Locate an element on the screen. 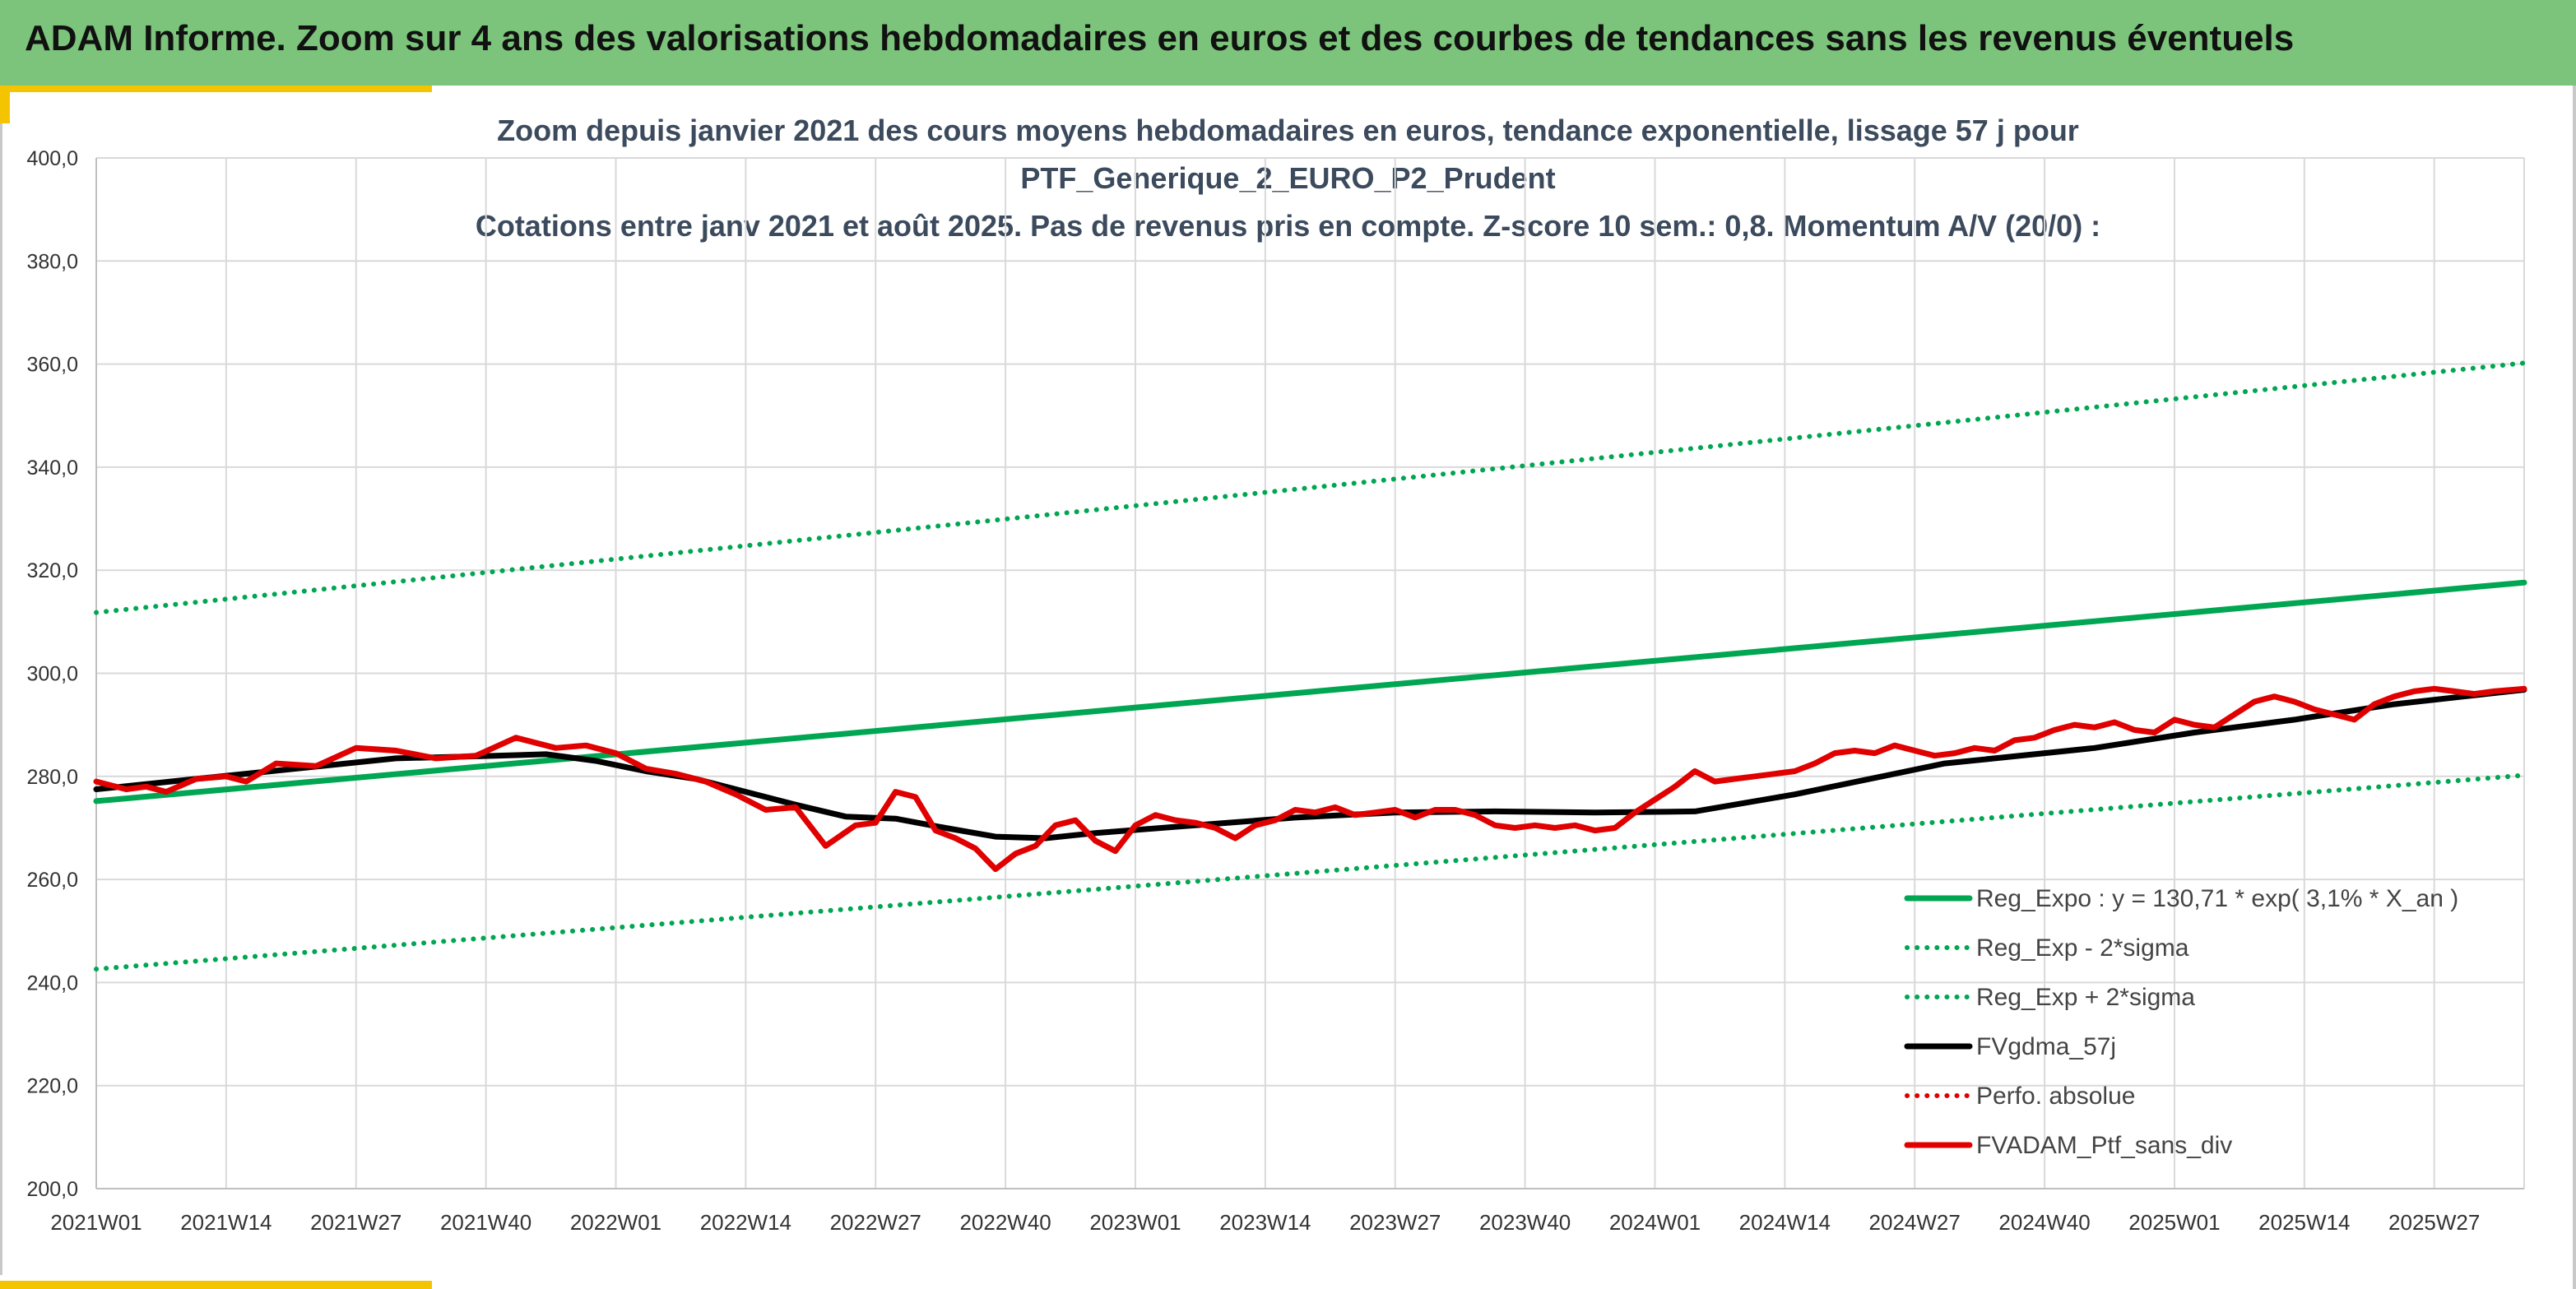  x-tick-label: 2022W40 is located at coordinates (1005, 1222).